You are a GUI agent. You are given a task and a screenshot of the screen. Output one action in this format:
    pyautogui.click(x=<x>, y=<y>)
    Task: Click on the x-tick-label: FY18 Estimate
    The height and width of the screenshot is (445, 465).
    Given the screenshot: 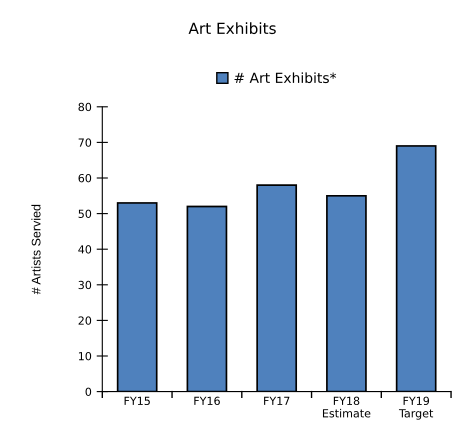 What is the action you would take?
    pyautogui.click(x=346, y=407)
    